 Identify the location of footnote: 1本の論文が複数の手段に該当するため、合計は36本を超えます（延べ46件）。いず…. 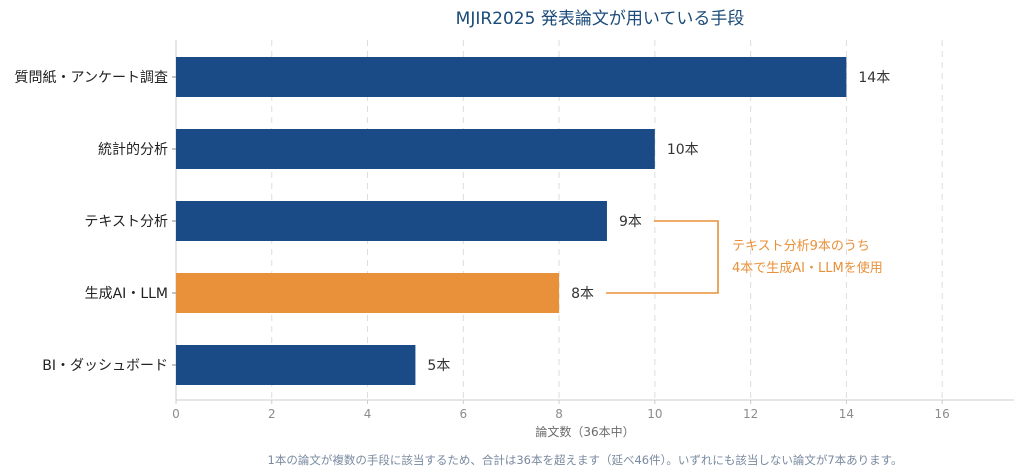
(585, 460).